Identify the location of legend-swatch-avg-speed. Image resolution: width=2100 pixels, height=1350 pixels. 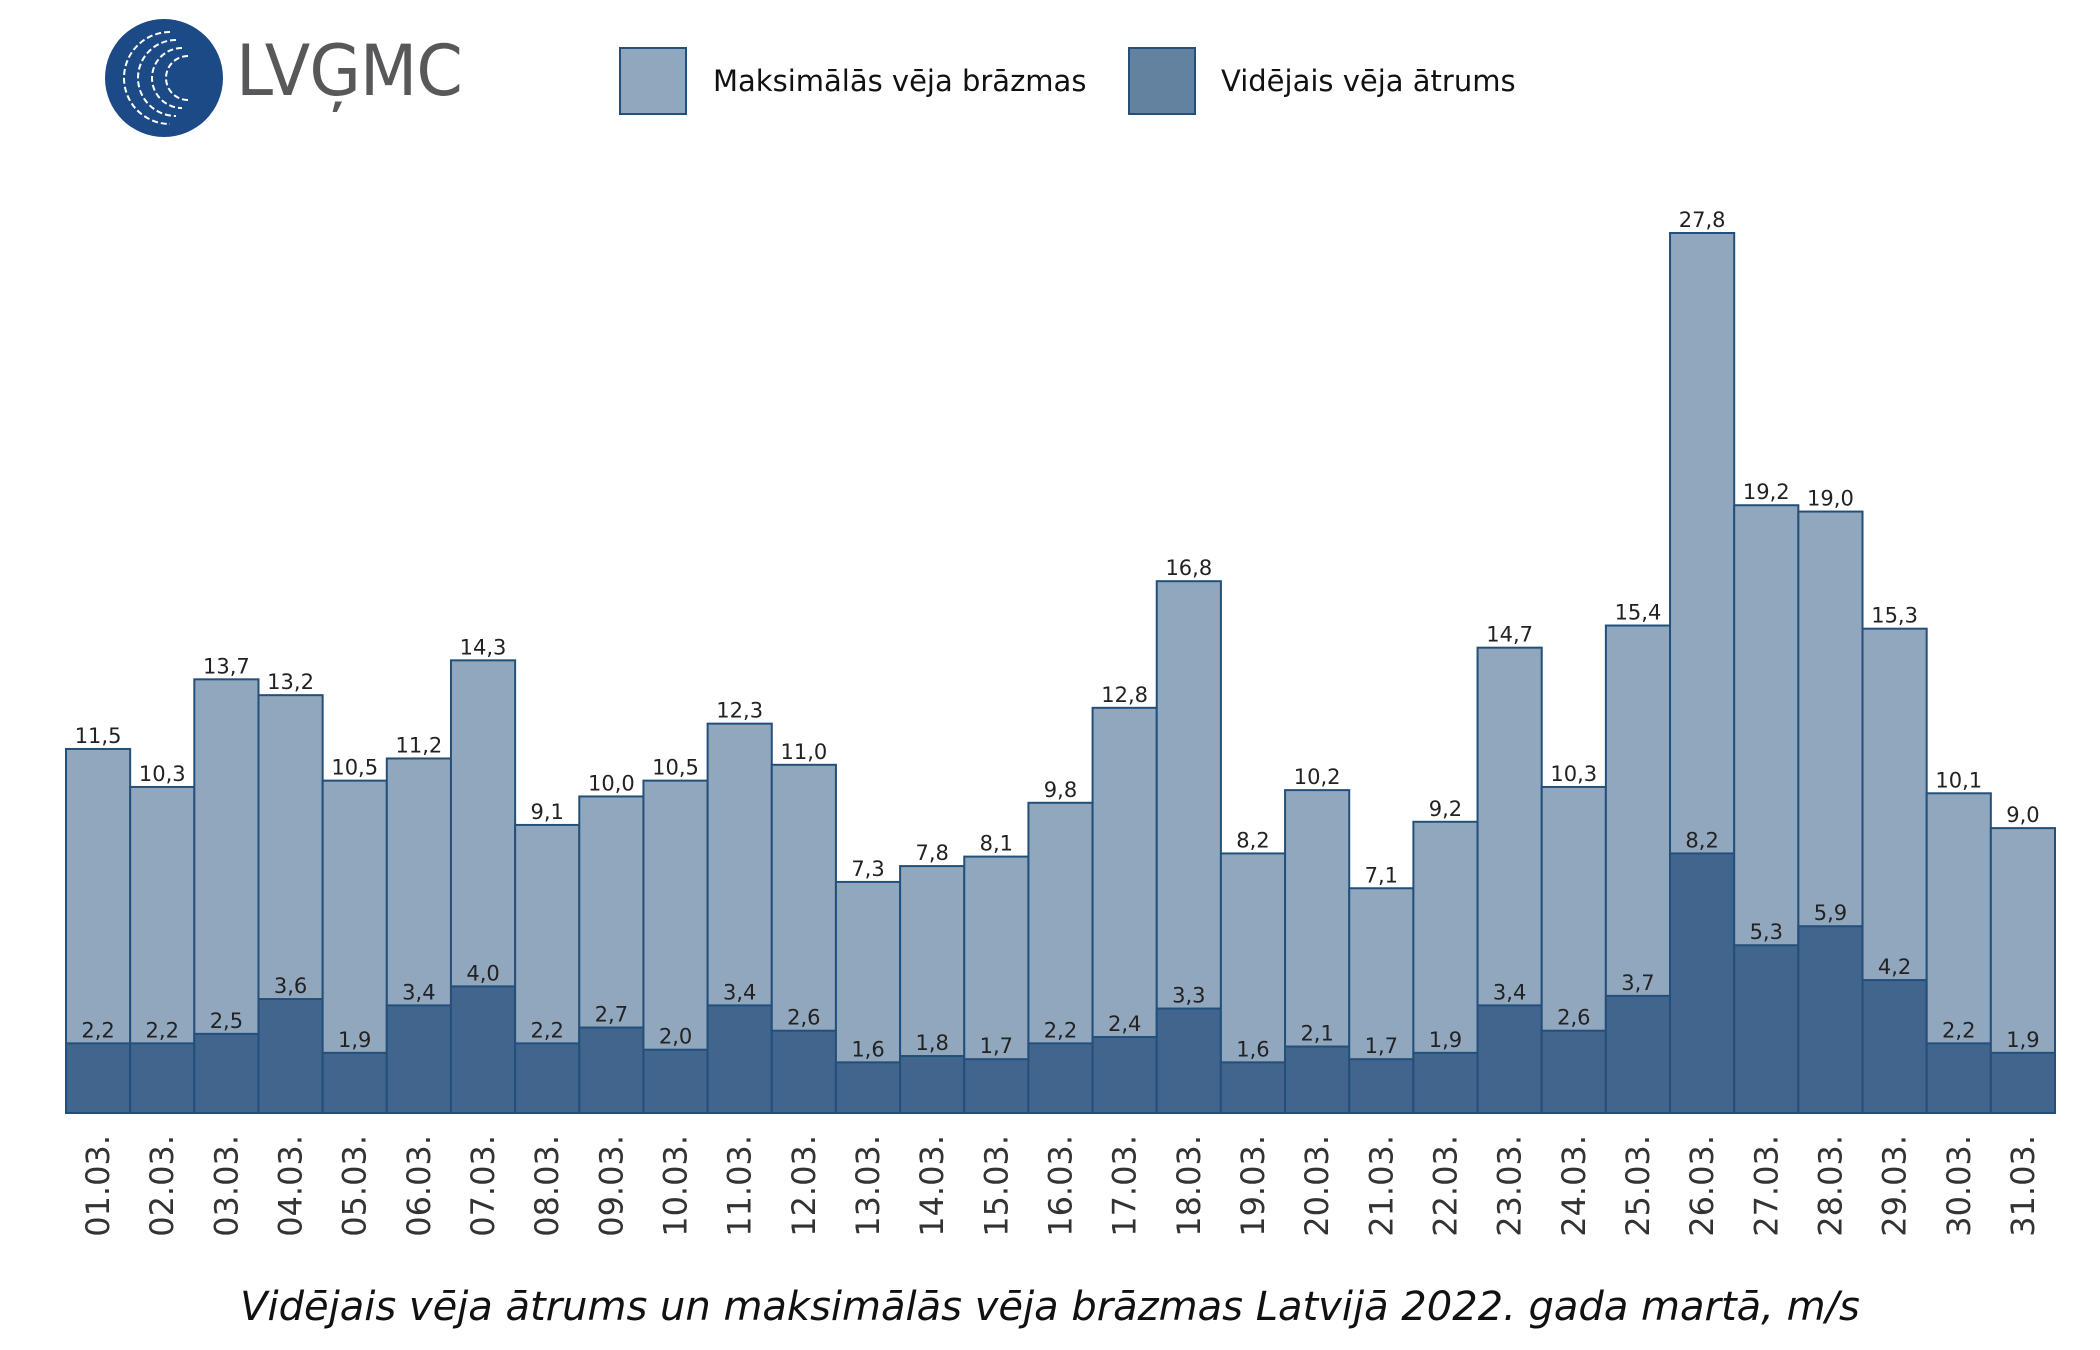
(1162, 81).